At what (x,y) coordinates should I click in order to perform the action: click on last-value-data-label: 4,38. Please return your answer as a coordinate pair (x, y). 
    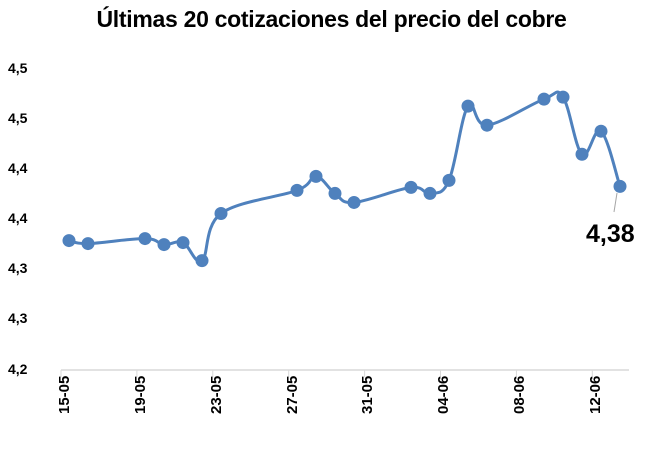
    Looking at the image, I should click on (610, 234).